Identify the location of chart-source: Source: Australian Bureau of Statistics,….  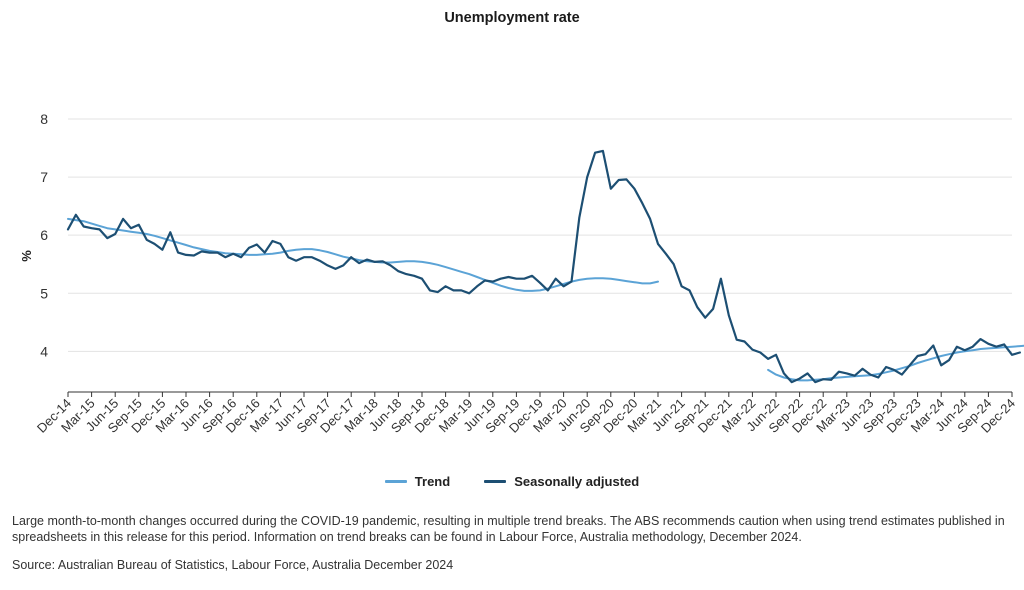
(233, 565).